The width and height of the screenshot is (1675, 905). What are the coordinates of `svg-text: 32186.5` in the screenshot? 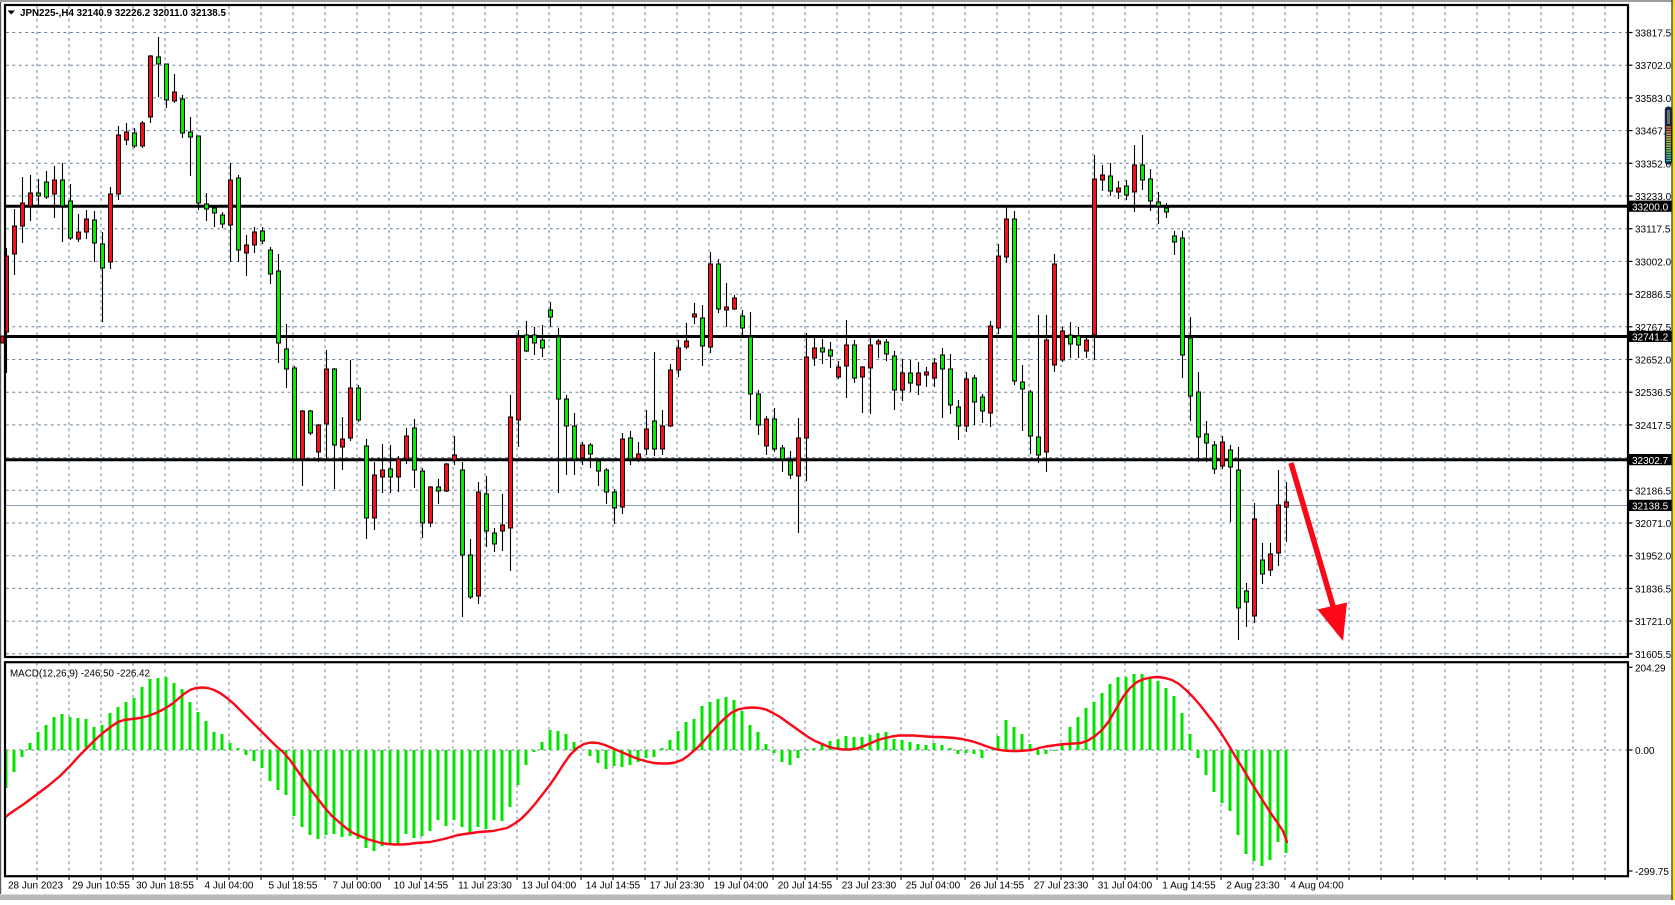 It's located at (1653, 491).